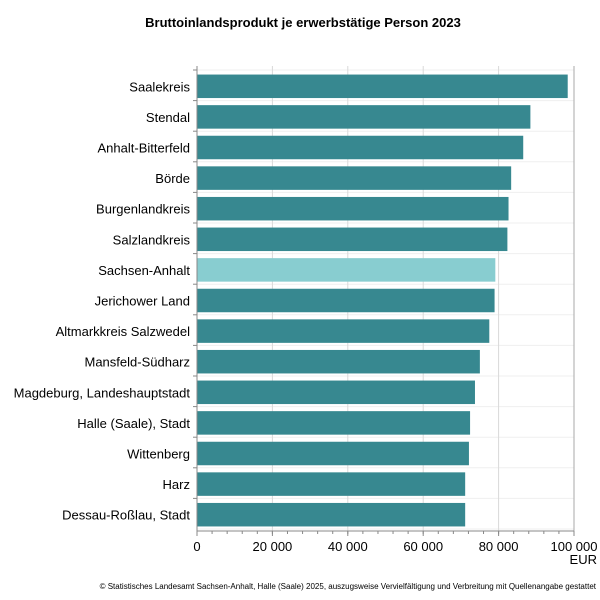 The height and width of the screenshot is (600, 600). Describe the element at coordinates (126, 515) in the screenshot. I see `category-label: Dessau-Roßlau, Stadt` at that location.